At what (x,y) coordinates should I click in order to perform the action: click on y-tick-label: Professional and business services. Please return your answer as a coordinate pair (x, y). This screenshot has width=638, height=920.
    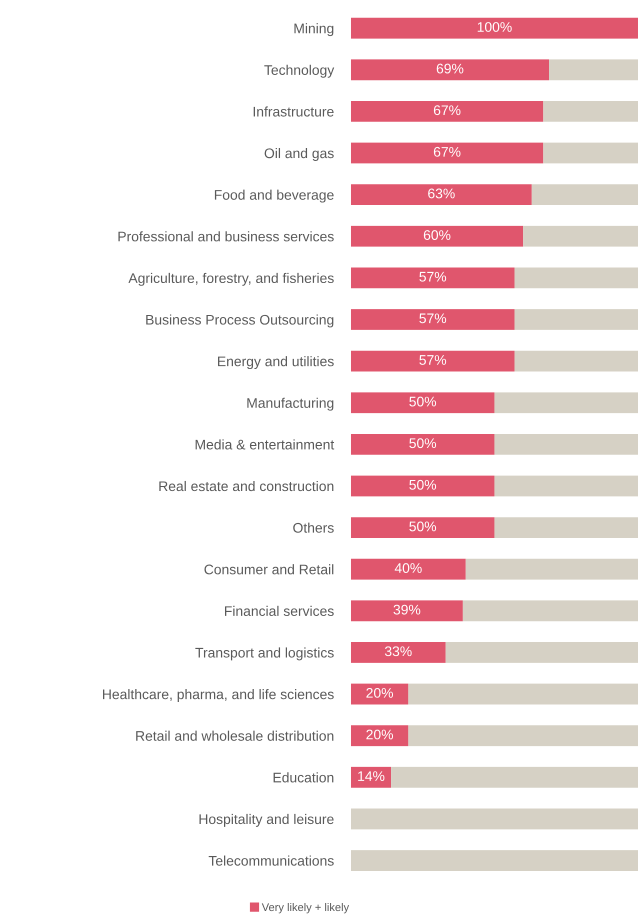
    Looking at the image, I should click on (226, 236).